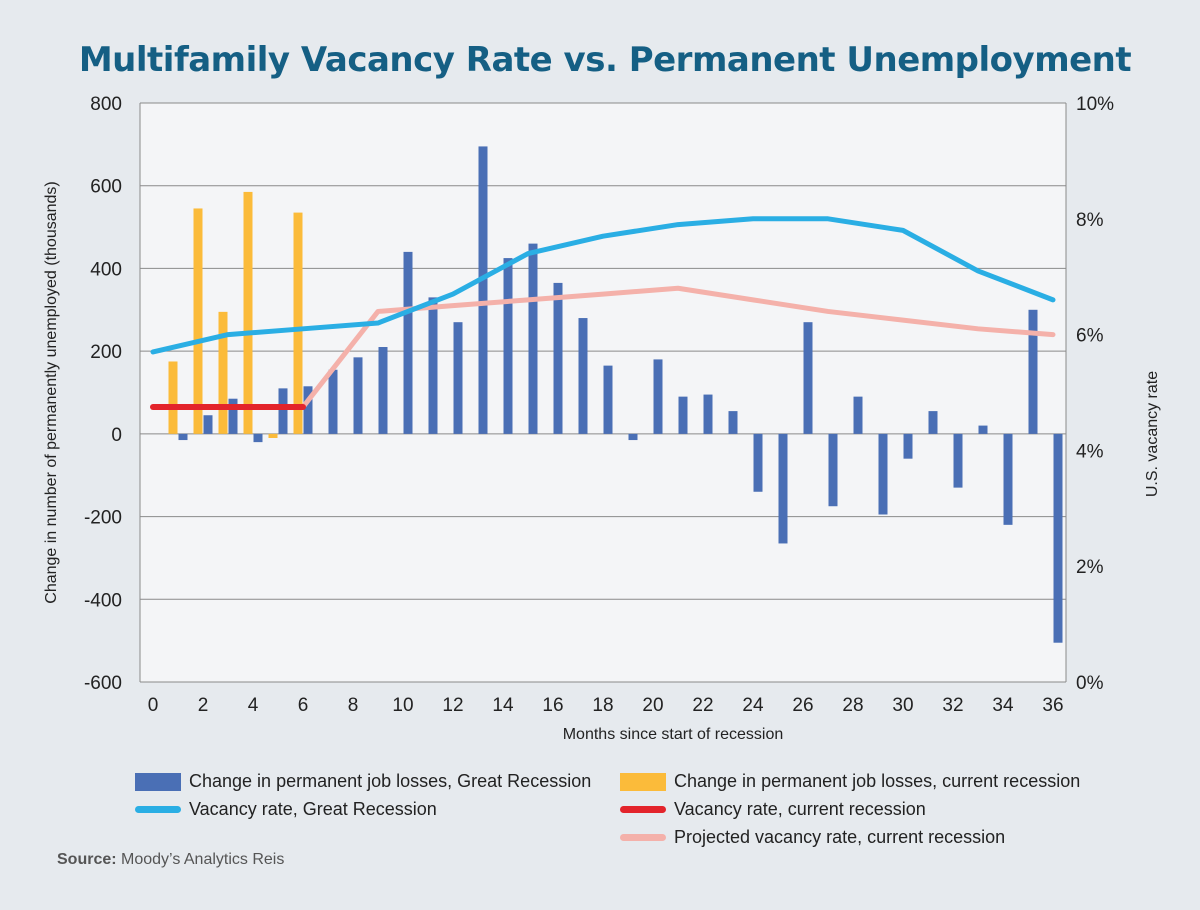 The image size is (1200, 910). I want to click on x-tick-label: 34, so click(1003, 705).